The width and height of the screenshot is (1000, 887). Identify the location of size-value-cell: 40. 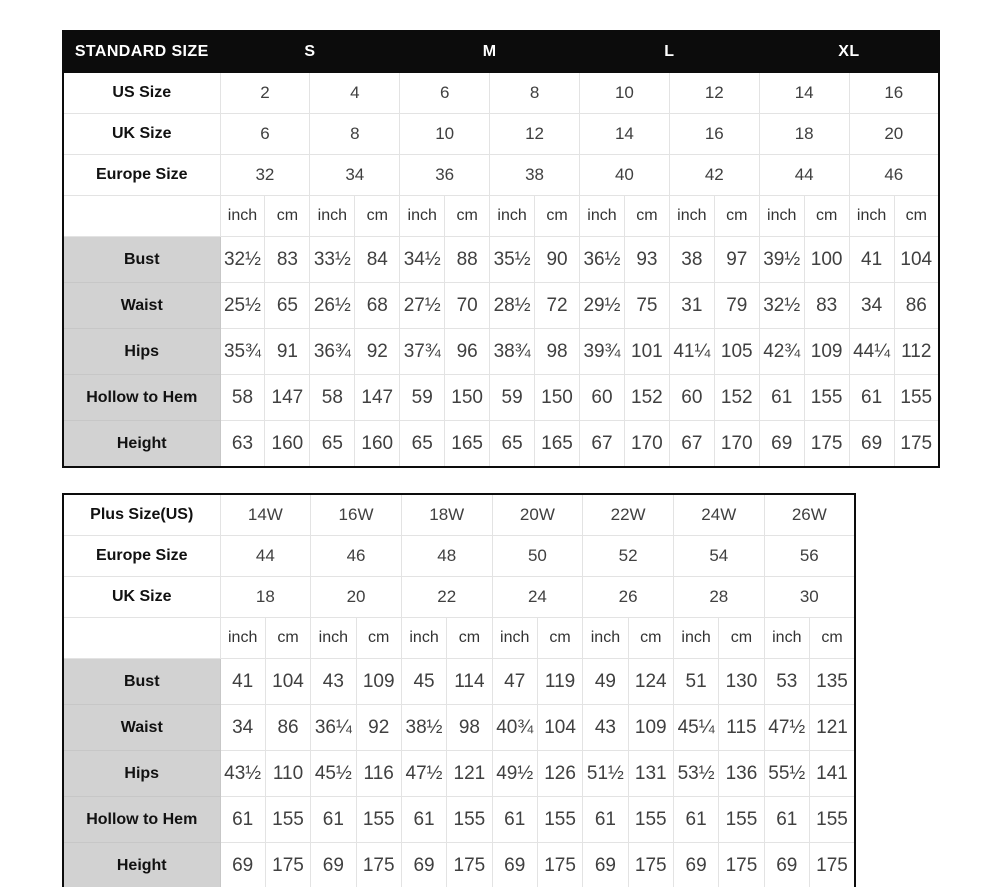
(624, 175).